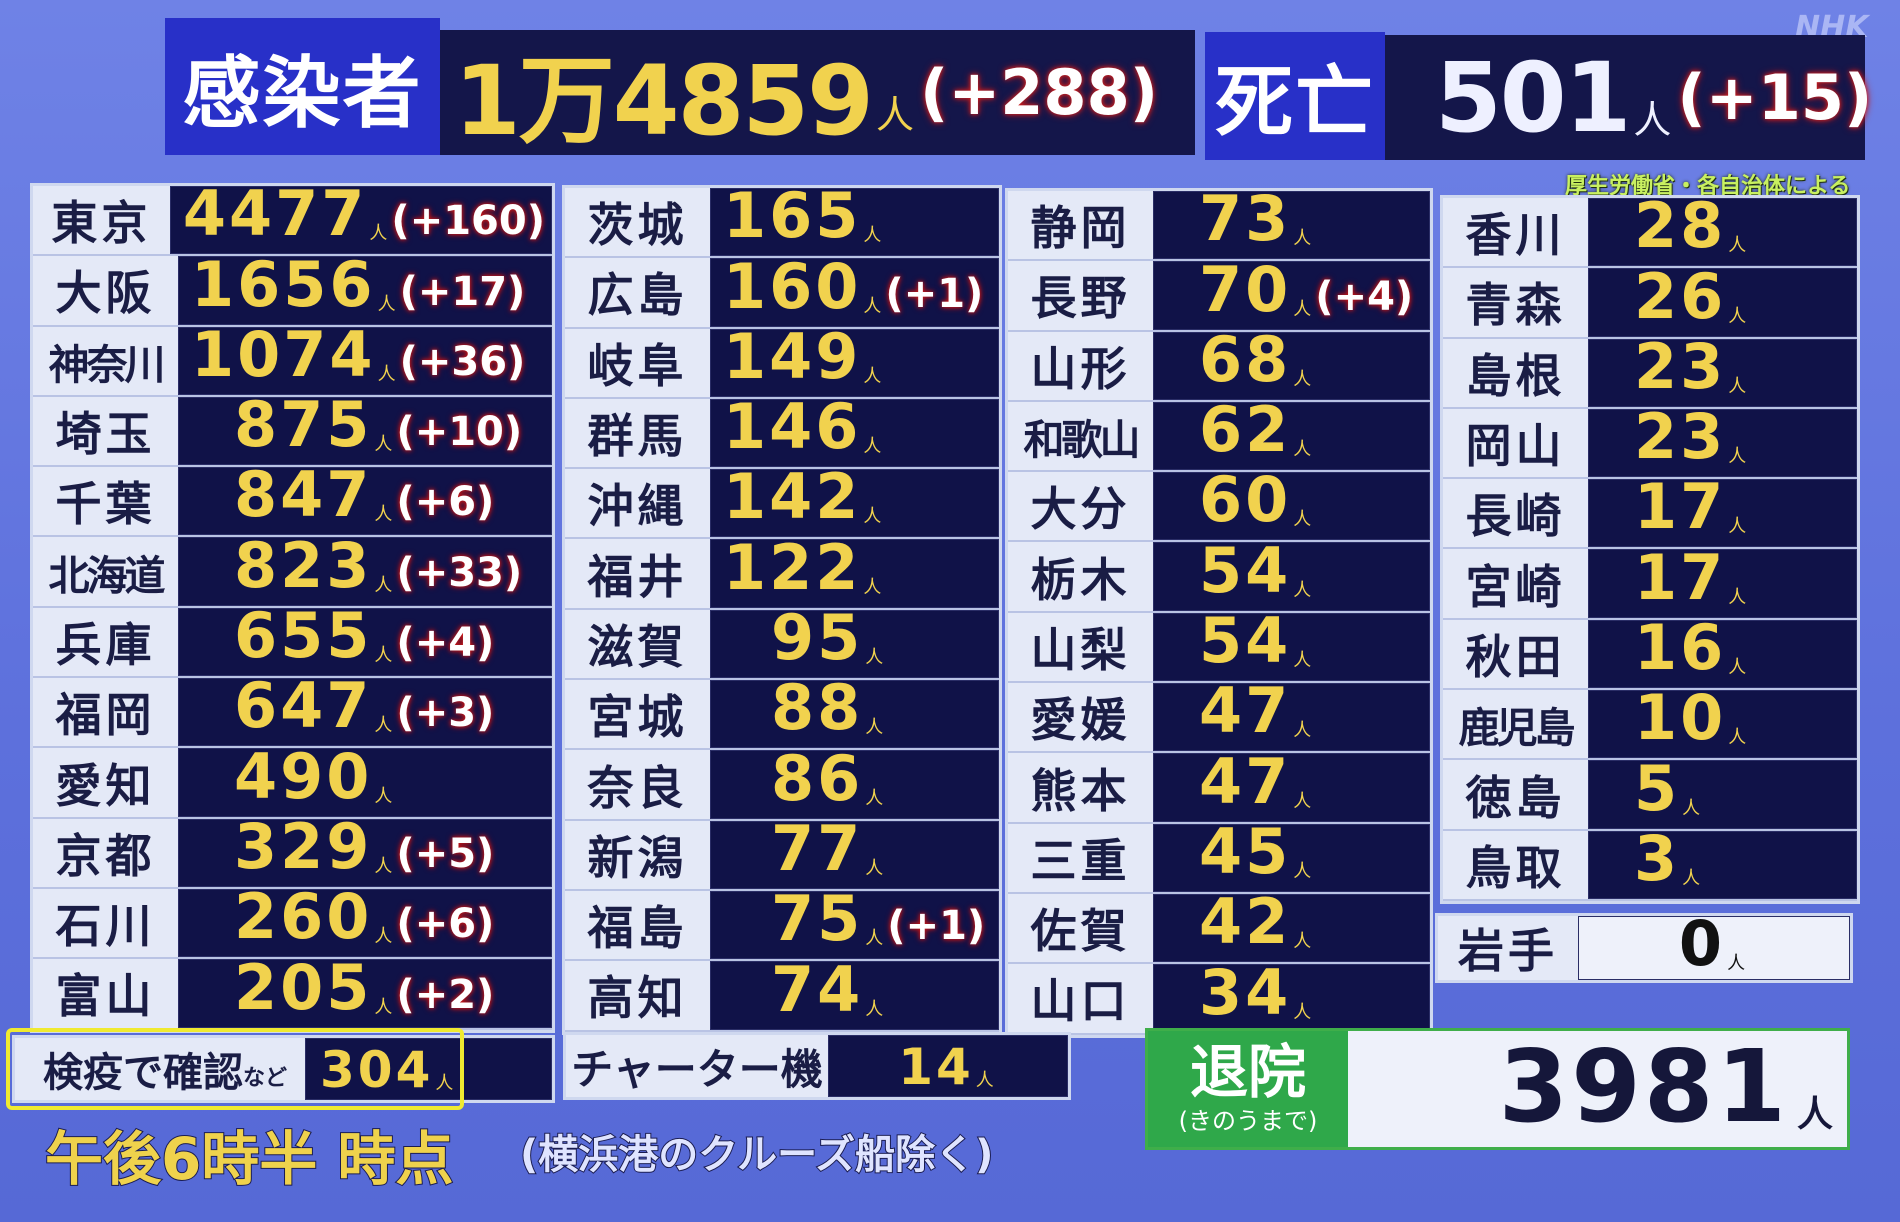 The image size is (1900, 1222). I want to click on daily-increase: (+6), so click(445, 502).